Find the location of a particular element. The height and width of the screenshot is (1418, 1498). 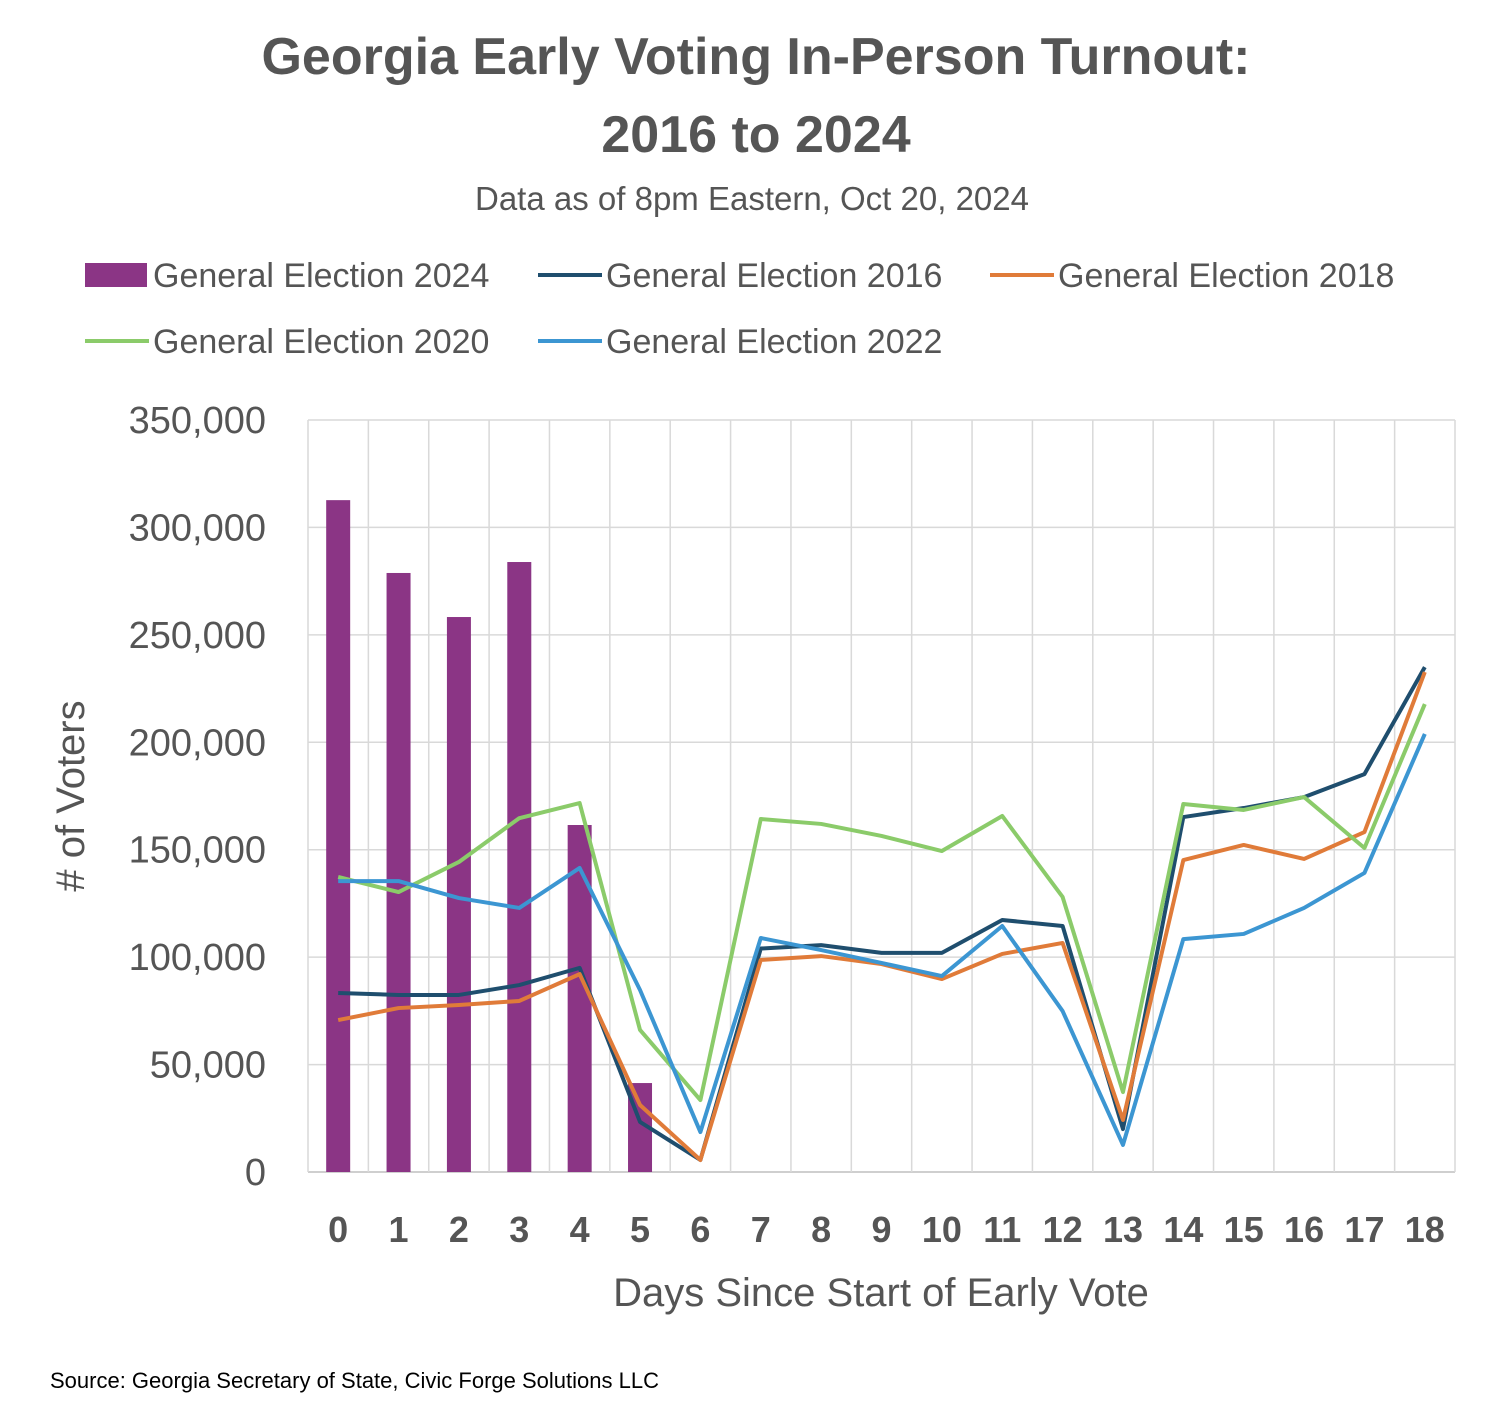

legend-swatch is located at coordinates (116, 275).